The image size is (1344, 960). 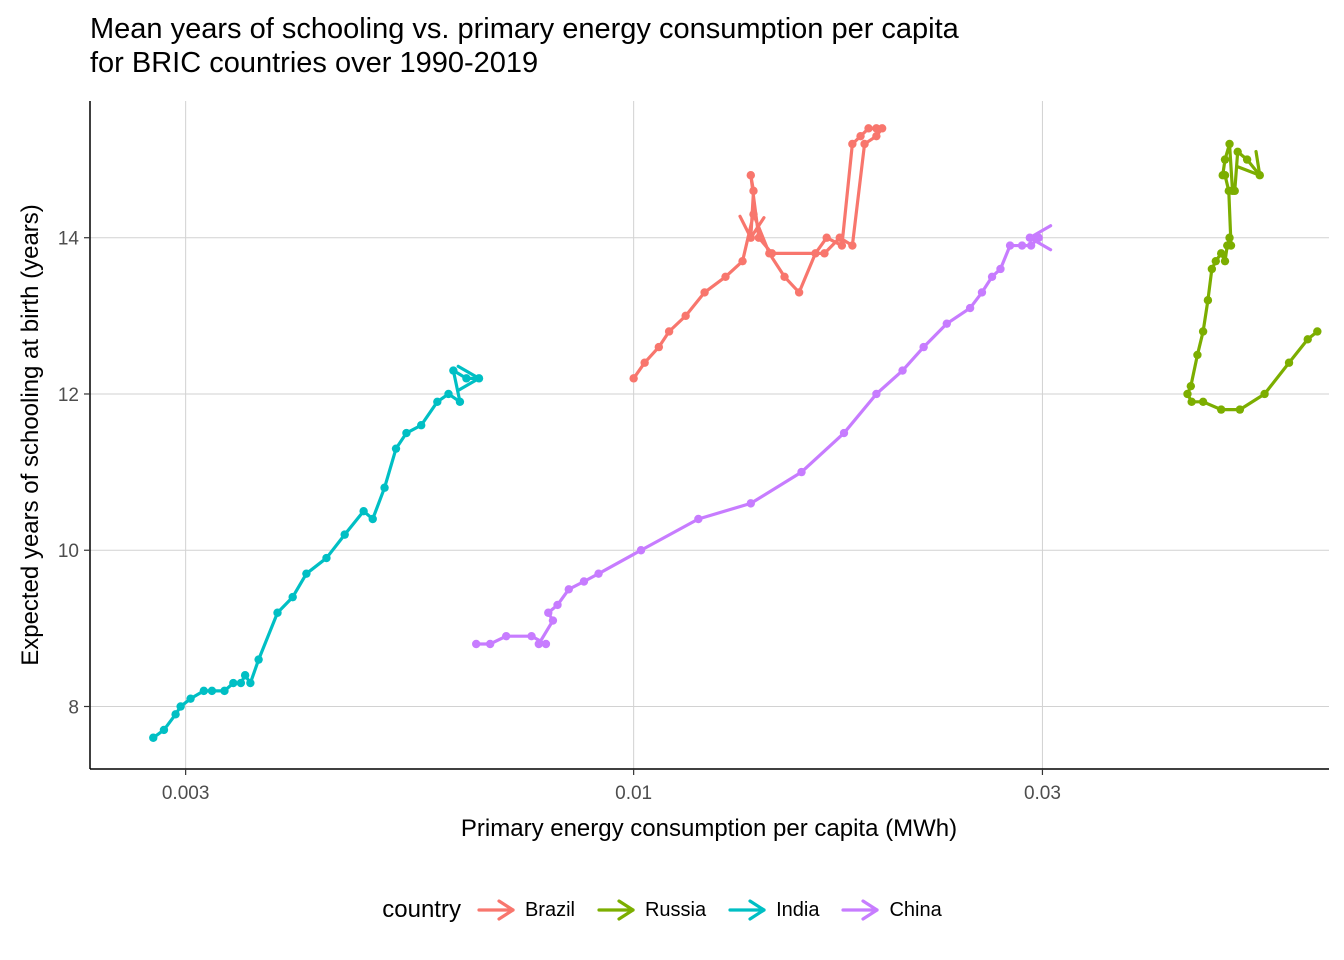 I want to click on series-india, so click(x=316, y=553).